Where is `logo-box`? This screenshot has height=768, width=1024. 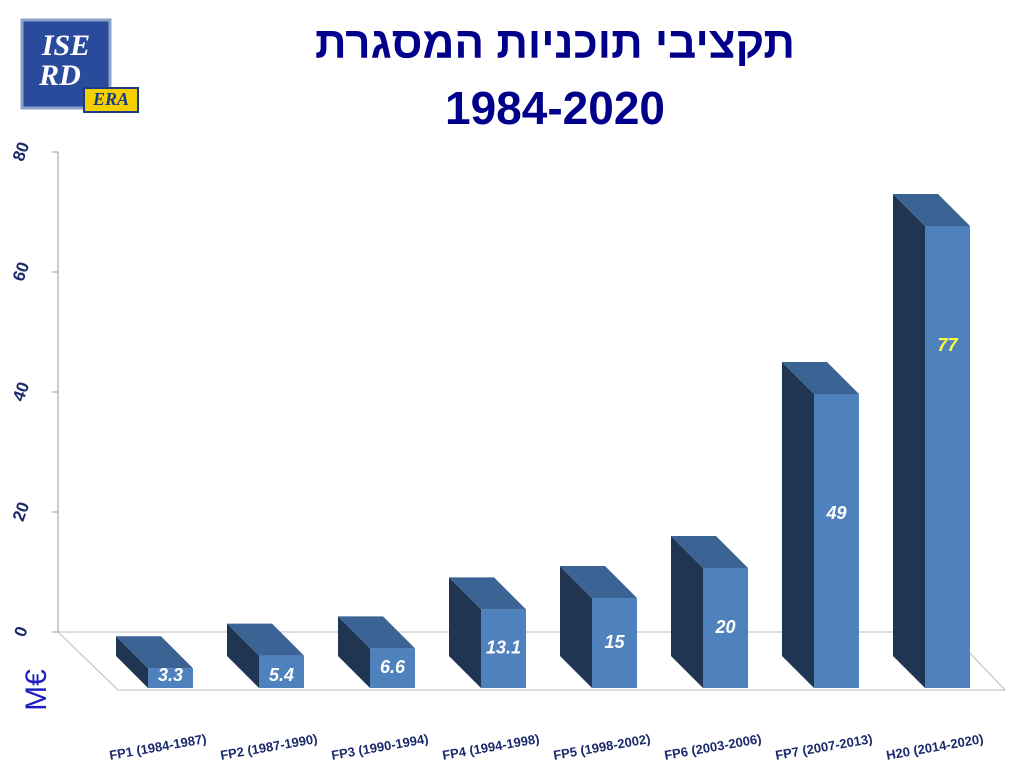 logo-box is located at coordinates (66, 64).